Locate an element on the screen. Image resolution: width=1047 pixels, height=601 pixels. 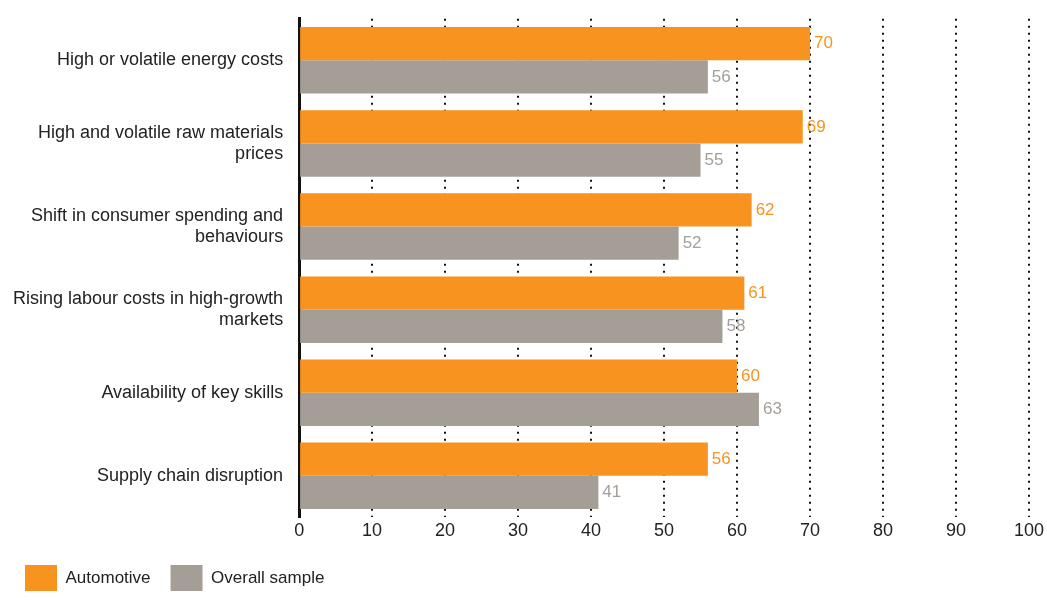
y-tick-label: Availability of key skills is located at coordinates (192, 391).